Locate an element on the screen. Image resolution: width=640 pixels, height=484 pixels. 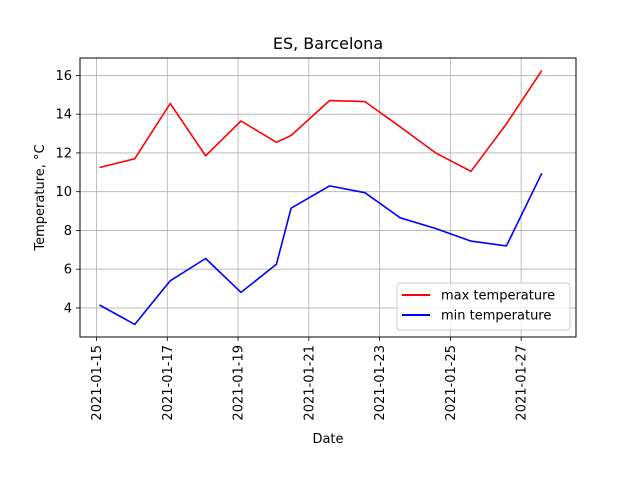
y-tick-label: 4 is located at coordinates (68, 308).